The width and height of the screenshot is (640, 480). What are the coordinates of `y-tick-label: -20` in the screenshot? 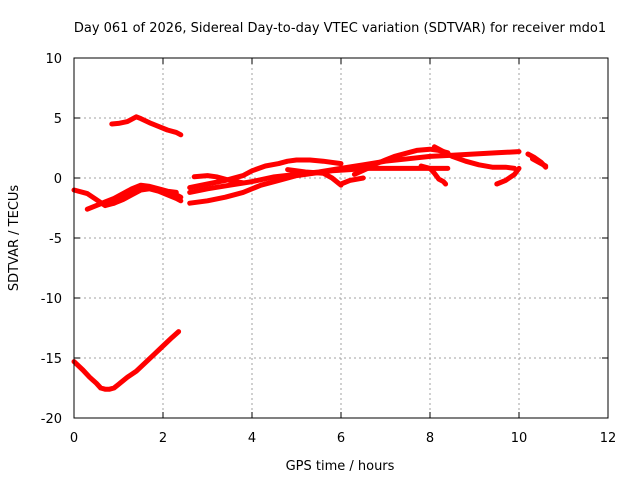 It's located at (51, 419).